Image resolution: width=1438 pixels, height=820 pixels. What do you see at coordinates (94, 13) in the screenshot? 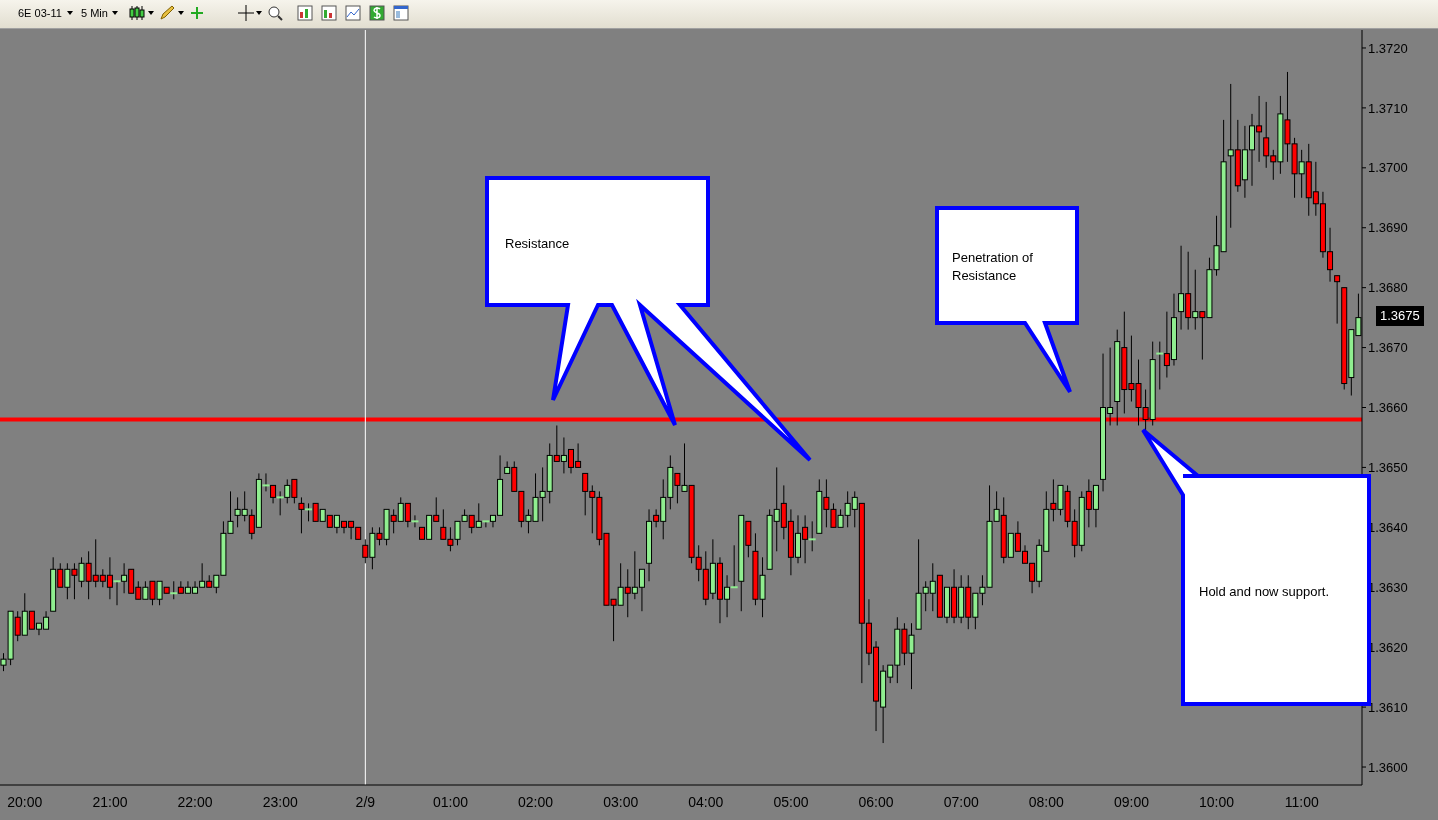
I see `chart-subtitle: 5 Min` at bounding box center [94, 13].